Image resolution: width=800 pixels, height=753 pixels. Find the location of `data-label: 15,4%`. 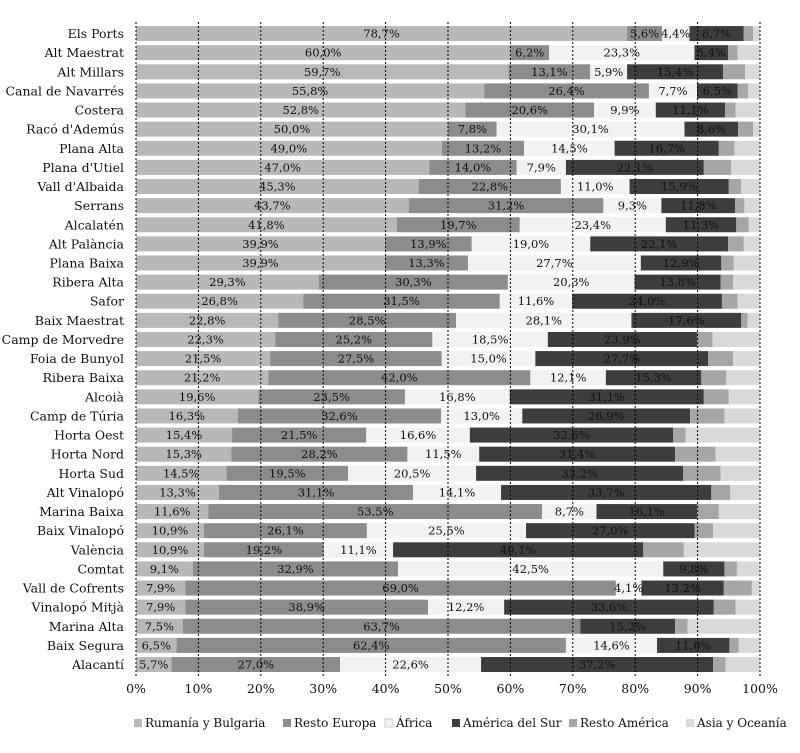

data-label: 15,4% is located at coordinates (675, 72).